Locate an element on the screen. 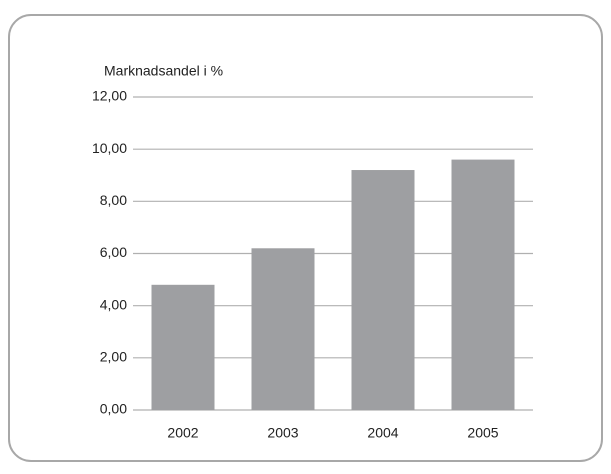 The height and width of the screenshot is (474, 611). y-tick-label: 10,00 is located at coordinates (109, 148).